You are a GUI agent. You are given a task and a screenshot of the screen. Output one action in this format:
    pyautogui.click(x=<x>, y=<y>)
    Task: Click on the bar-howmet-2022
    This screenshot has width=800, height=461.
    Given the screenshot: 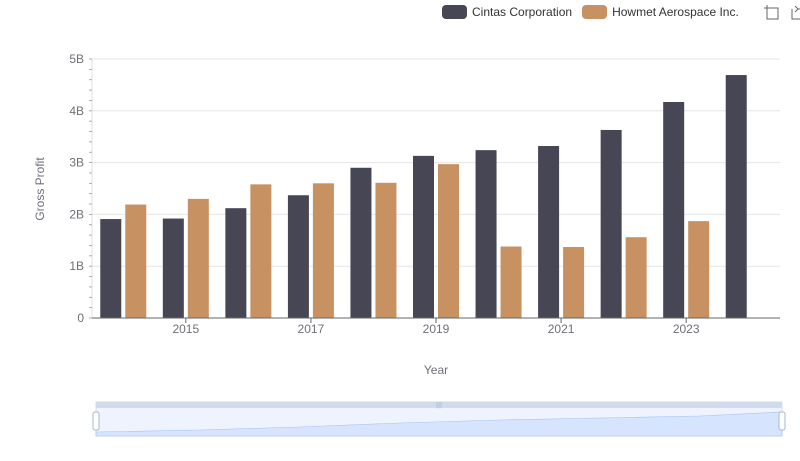 What is the action you would take?
    pyautogui.click(x=636, y=277)
    